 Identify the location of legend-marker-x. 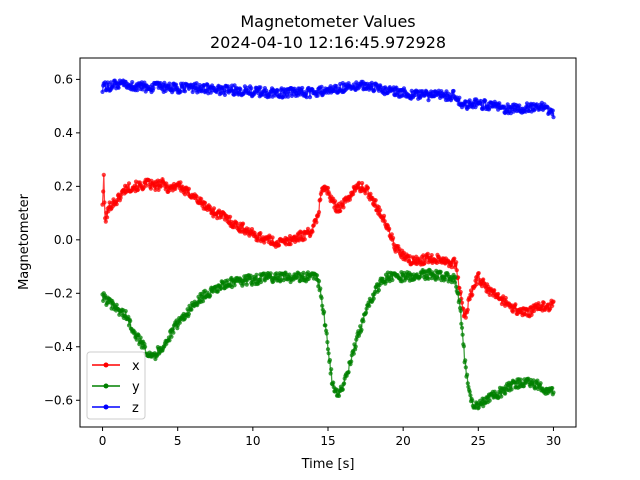
(106, 365).